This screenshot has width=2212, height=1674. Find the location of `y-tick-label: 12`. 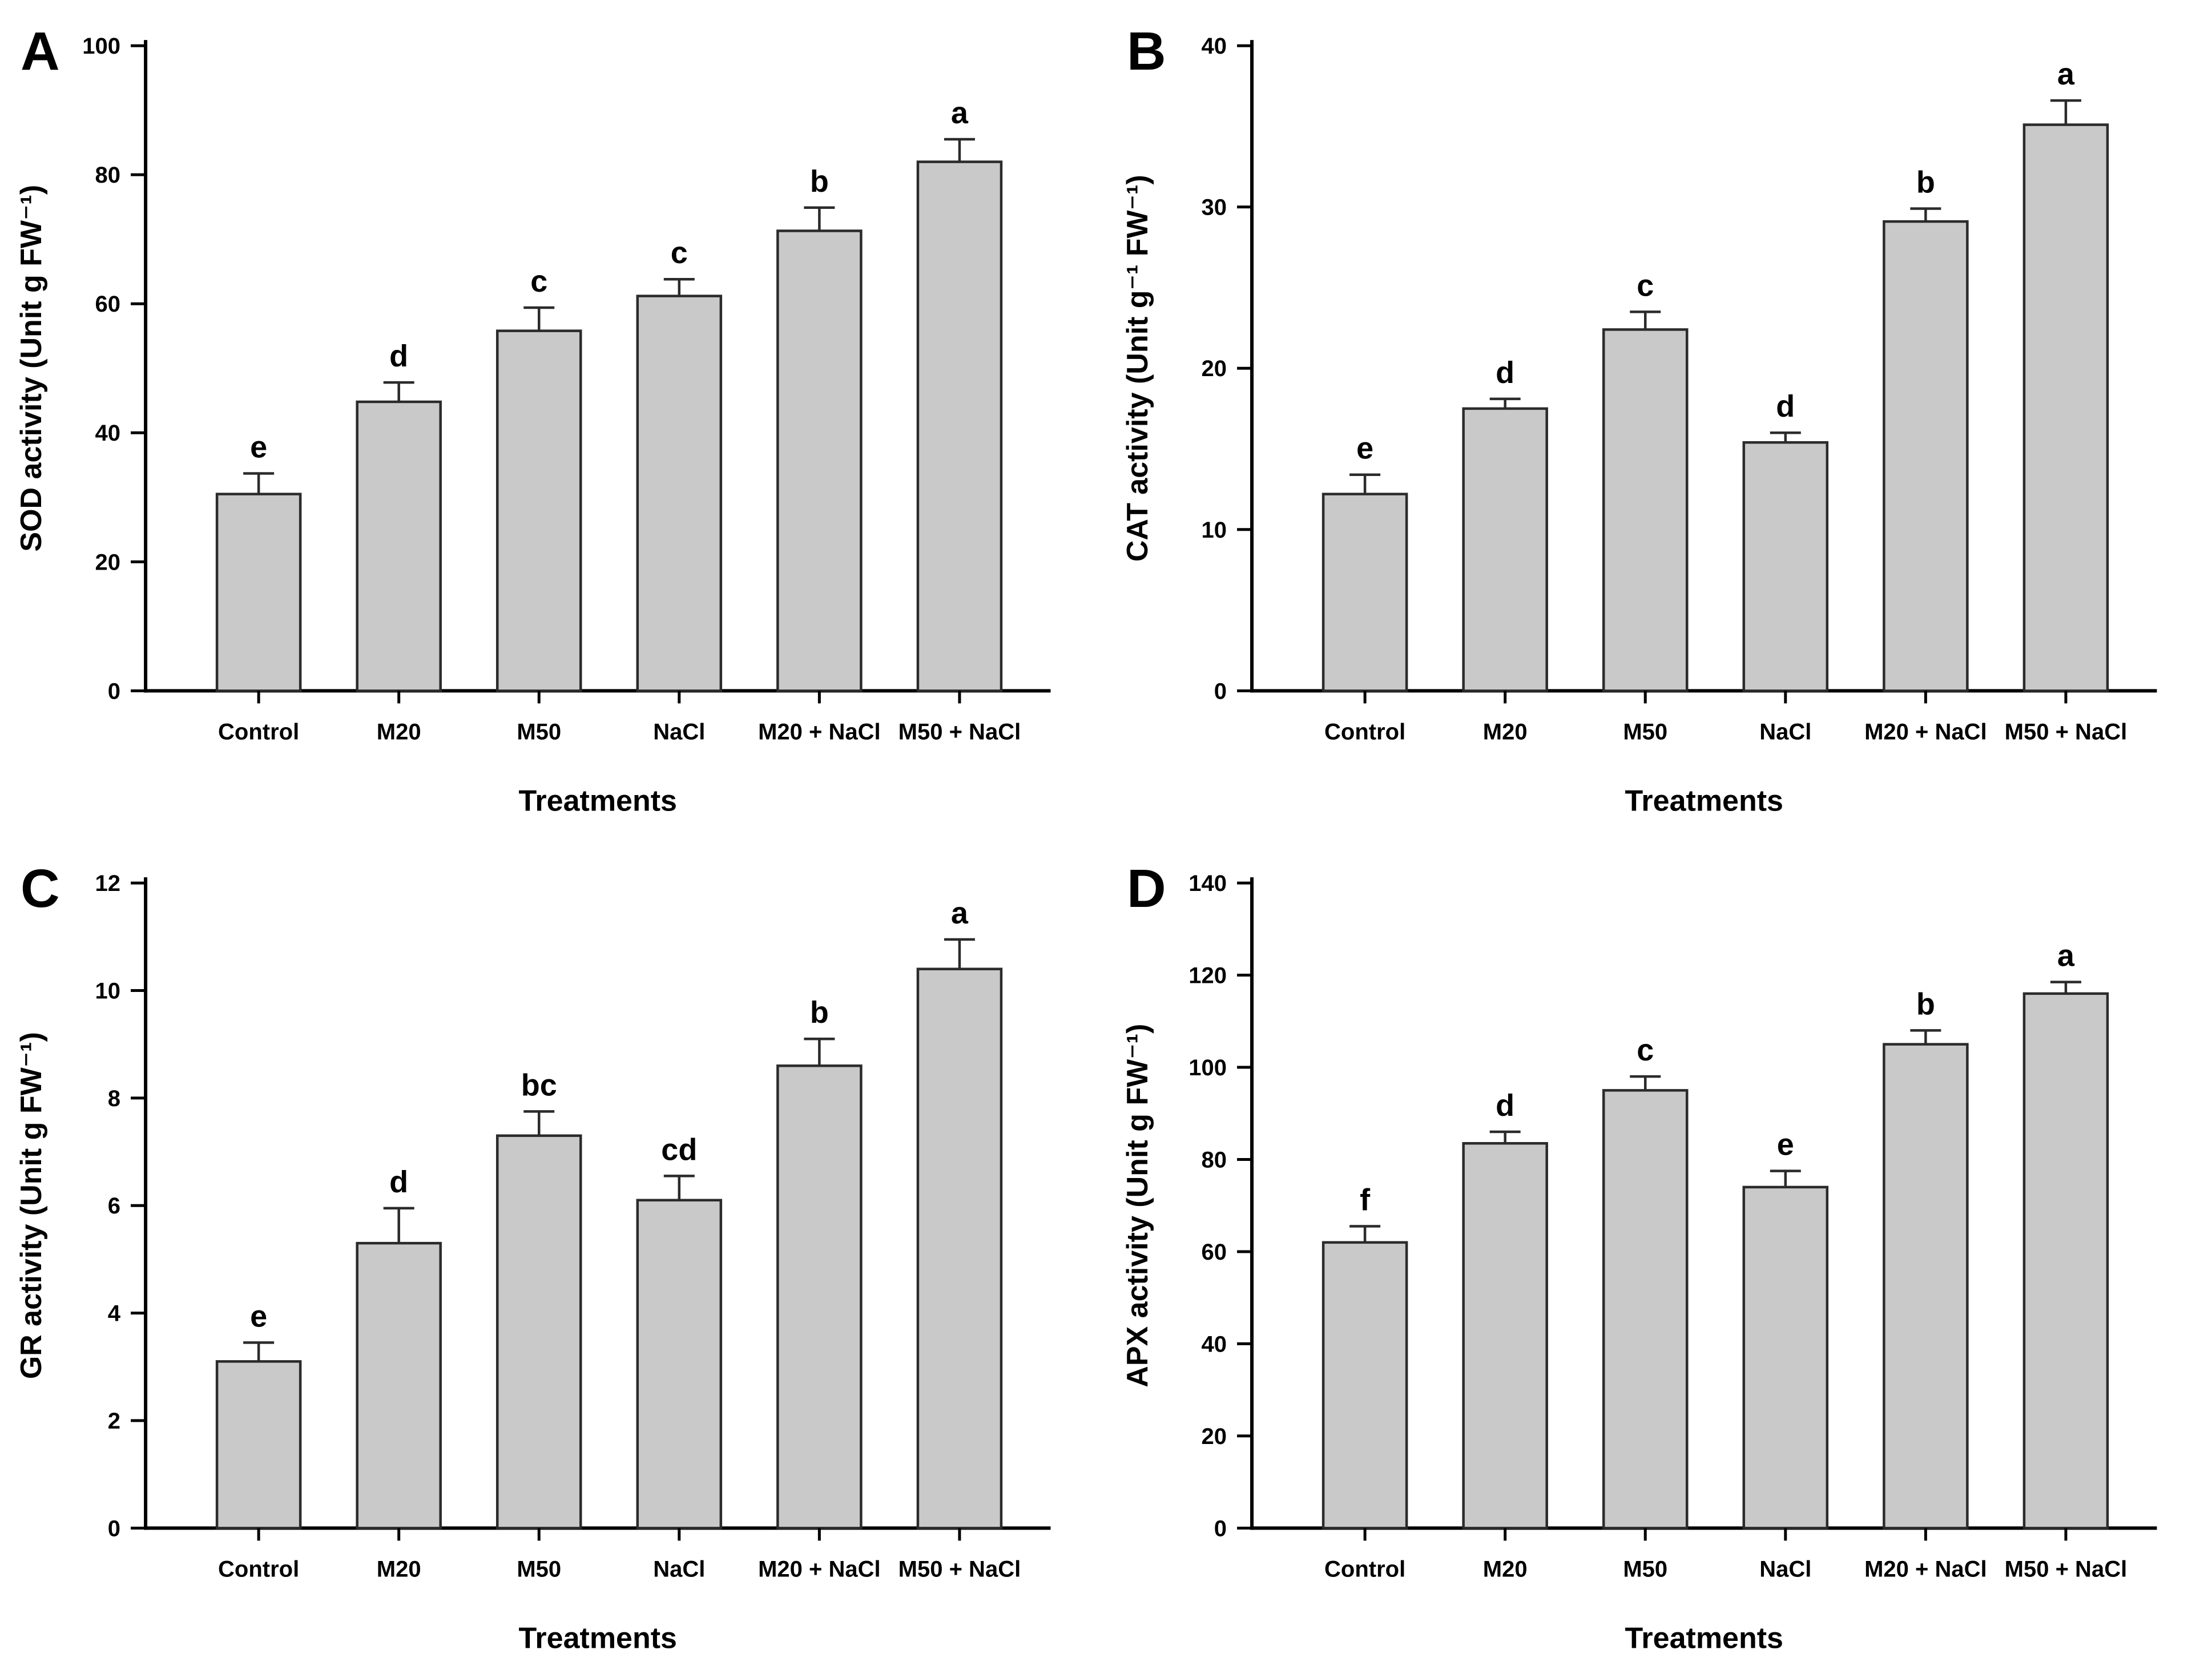

y-tick-label: 12 is located at coordinates (107, 883).